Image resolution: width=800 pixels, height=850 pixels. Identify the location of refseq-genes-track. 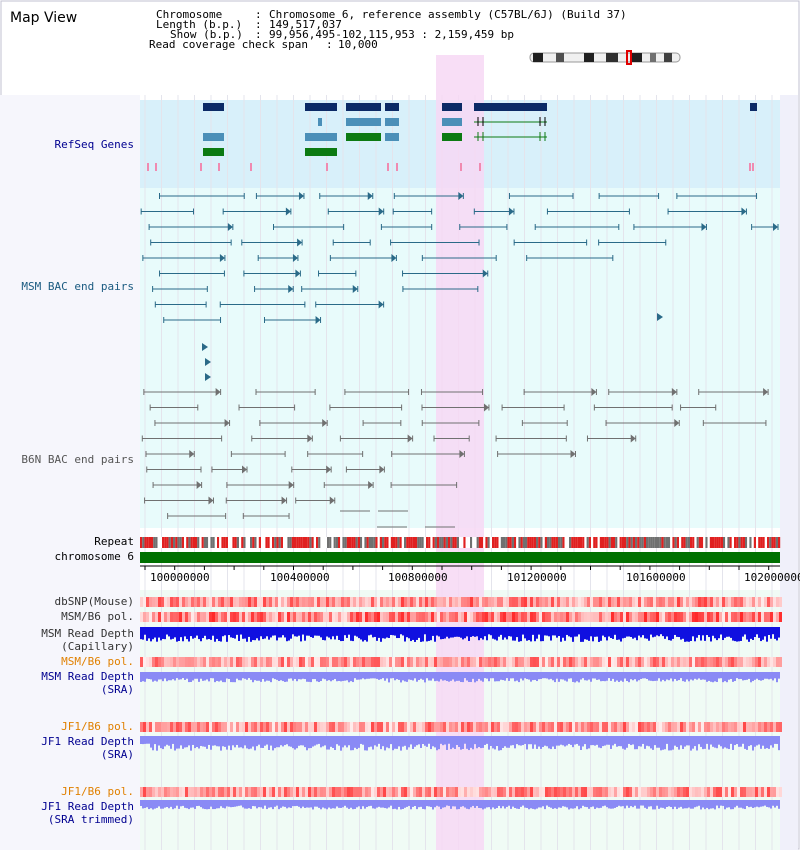
(452, 137).